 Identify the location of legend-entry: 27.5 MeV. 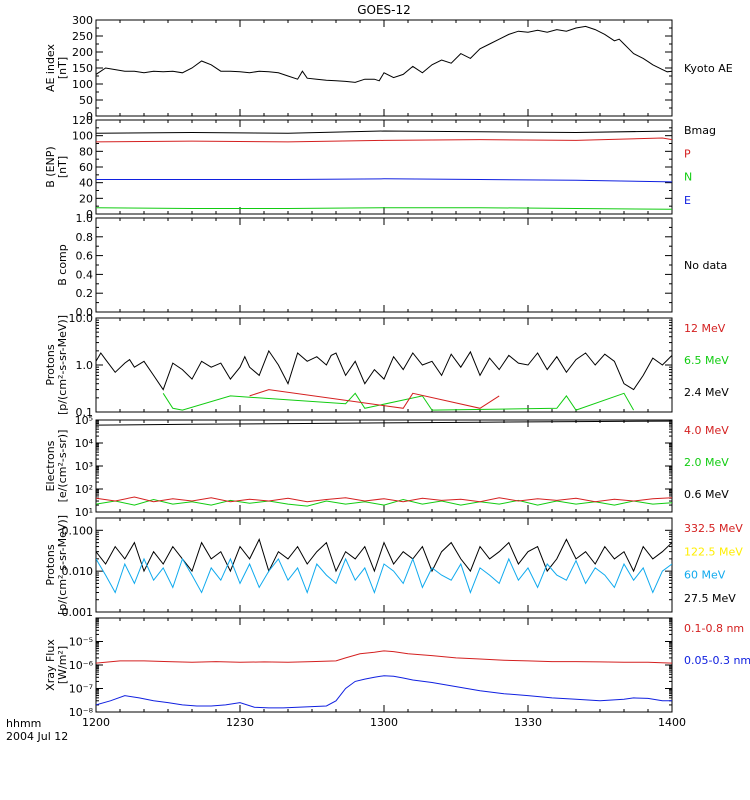
(710, 598).